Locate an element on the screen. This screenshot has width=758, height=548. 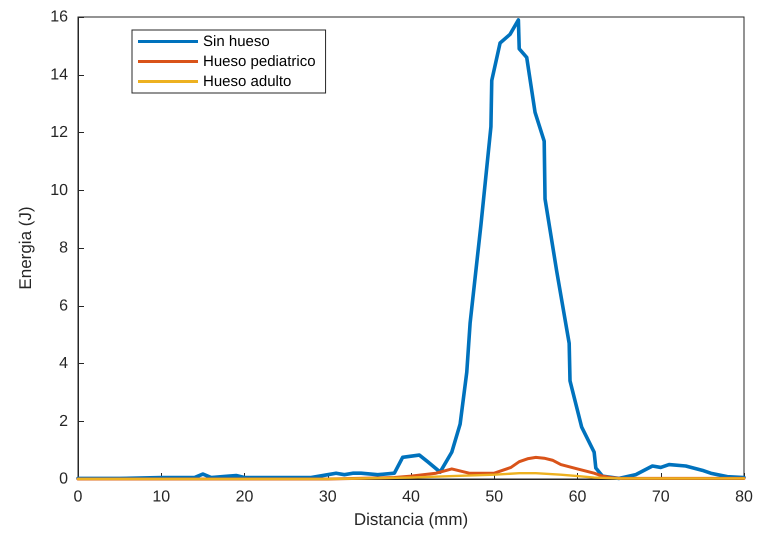
x-tick-label: 70 is located at coordinates (661, 497).